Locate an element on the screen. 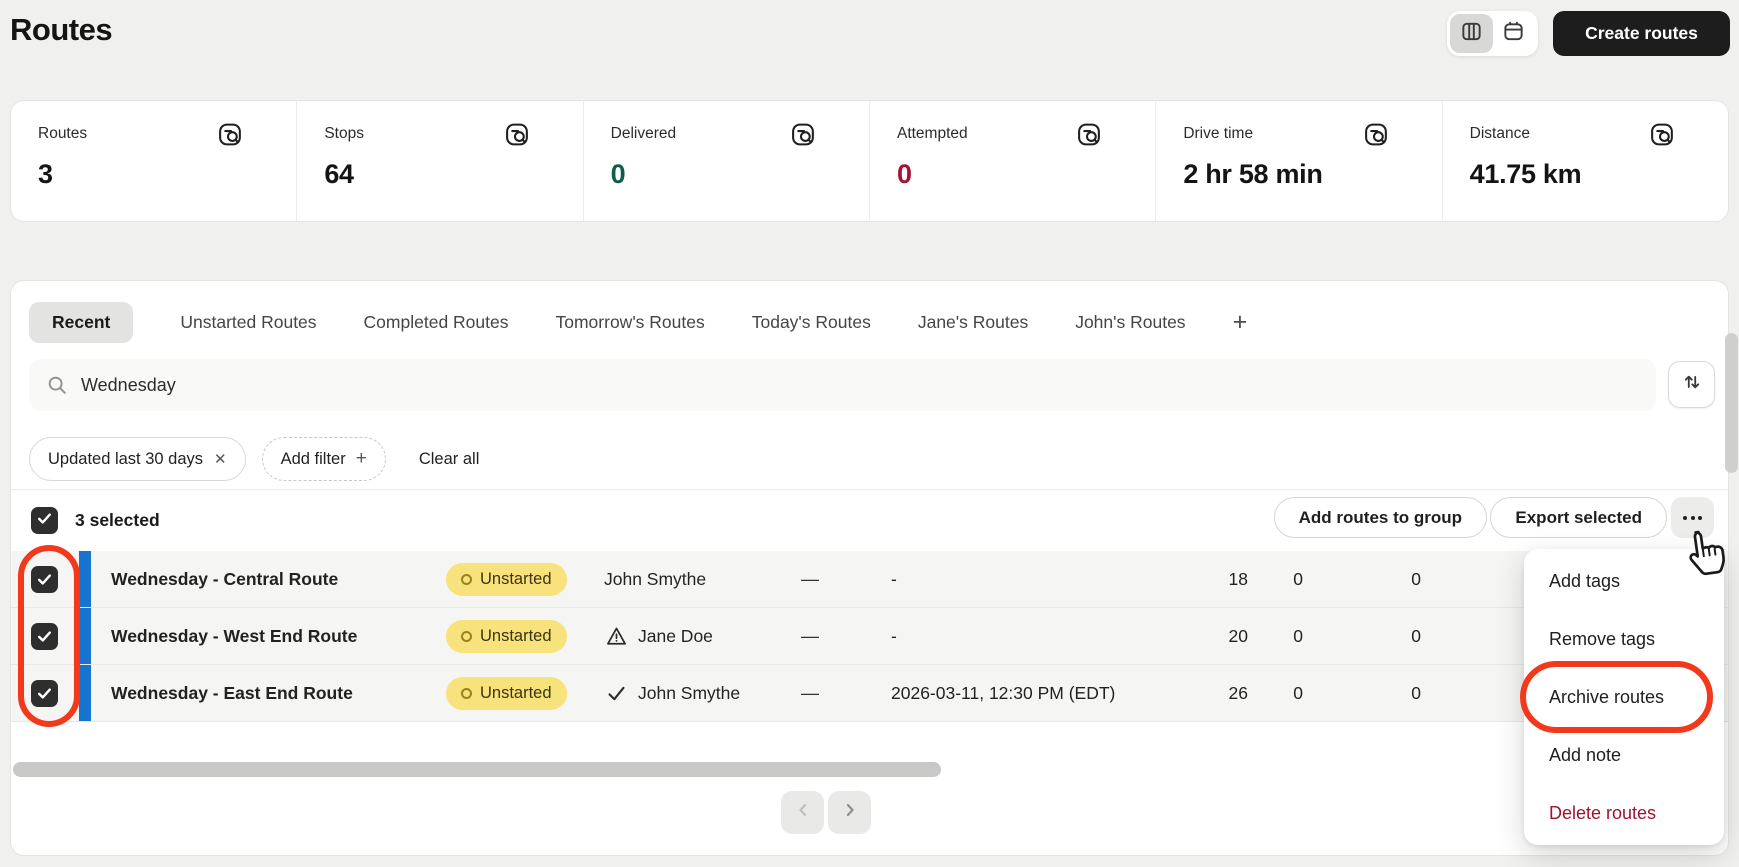 The image size is (1739, 867). stat-stops: Stops 64 is located at coordinates (439, 161).